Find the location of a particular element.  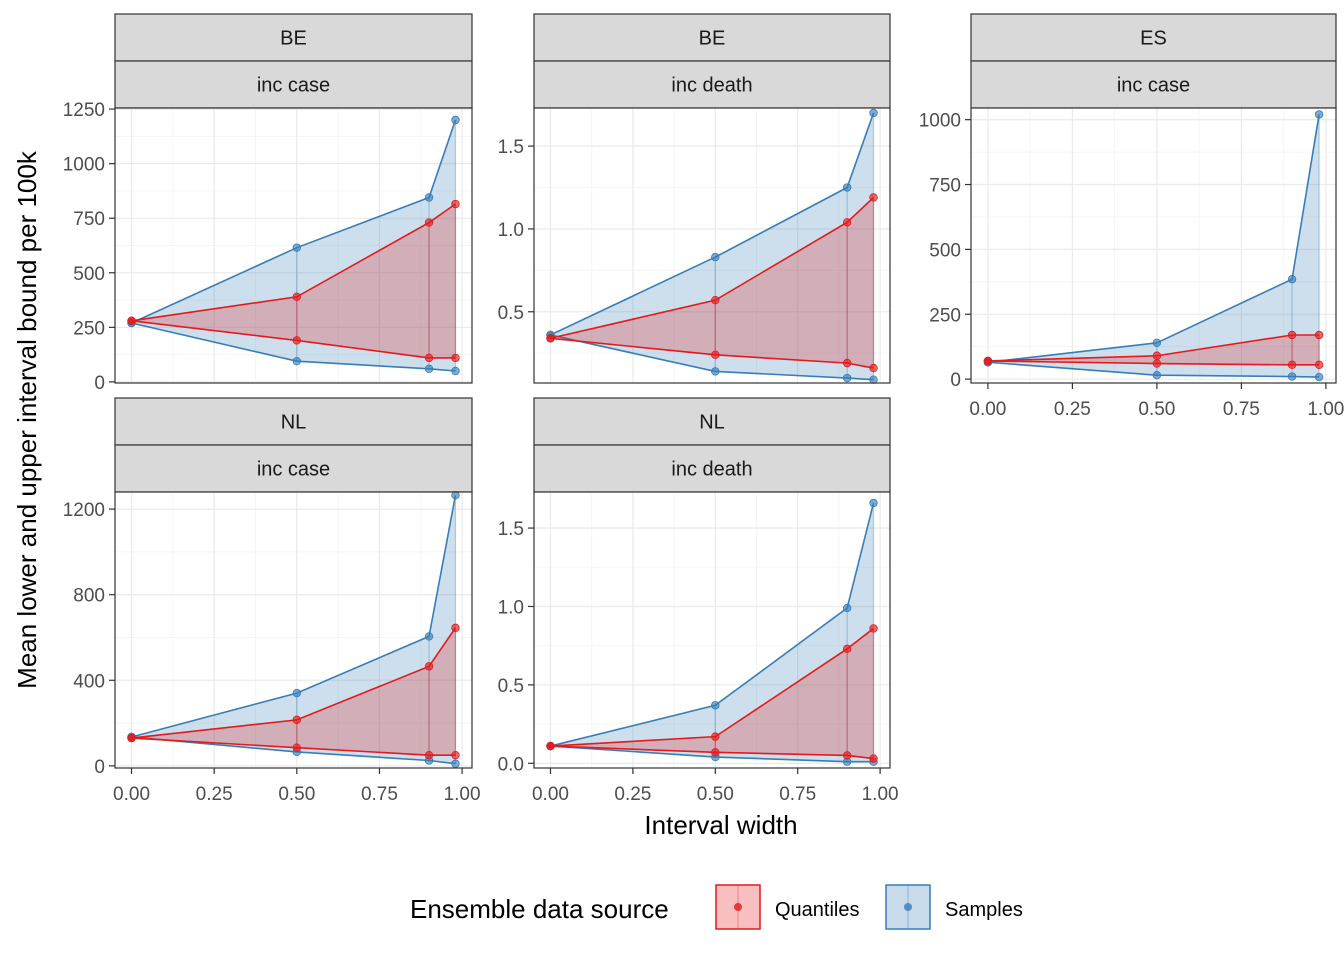

panel-be-inc-death: BE inc death 0.5 1.0 1.5 is located at coordinates (694, 198).